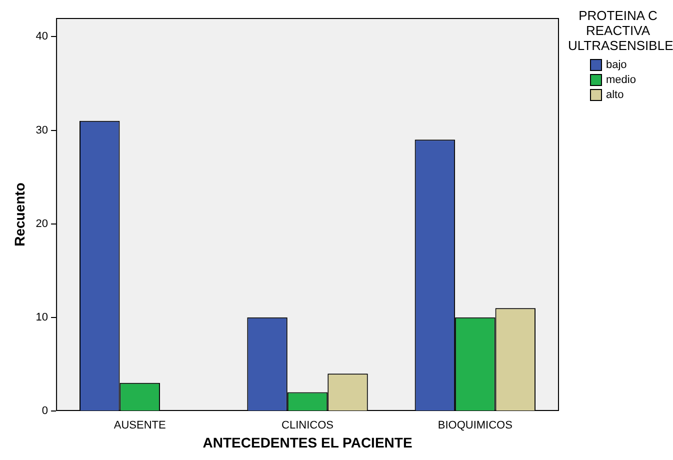 This screenshot has height=460, width=673. I want to click on x-tick-label: BIOQUIMICOS, so click(475, 426).